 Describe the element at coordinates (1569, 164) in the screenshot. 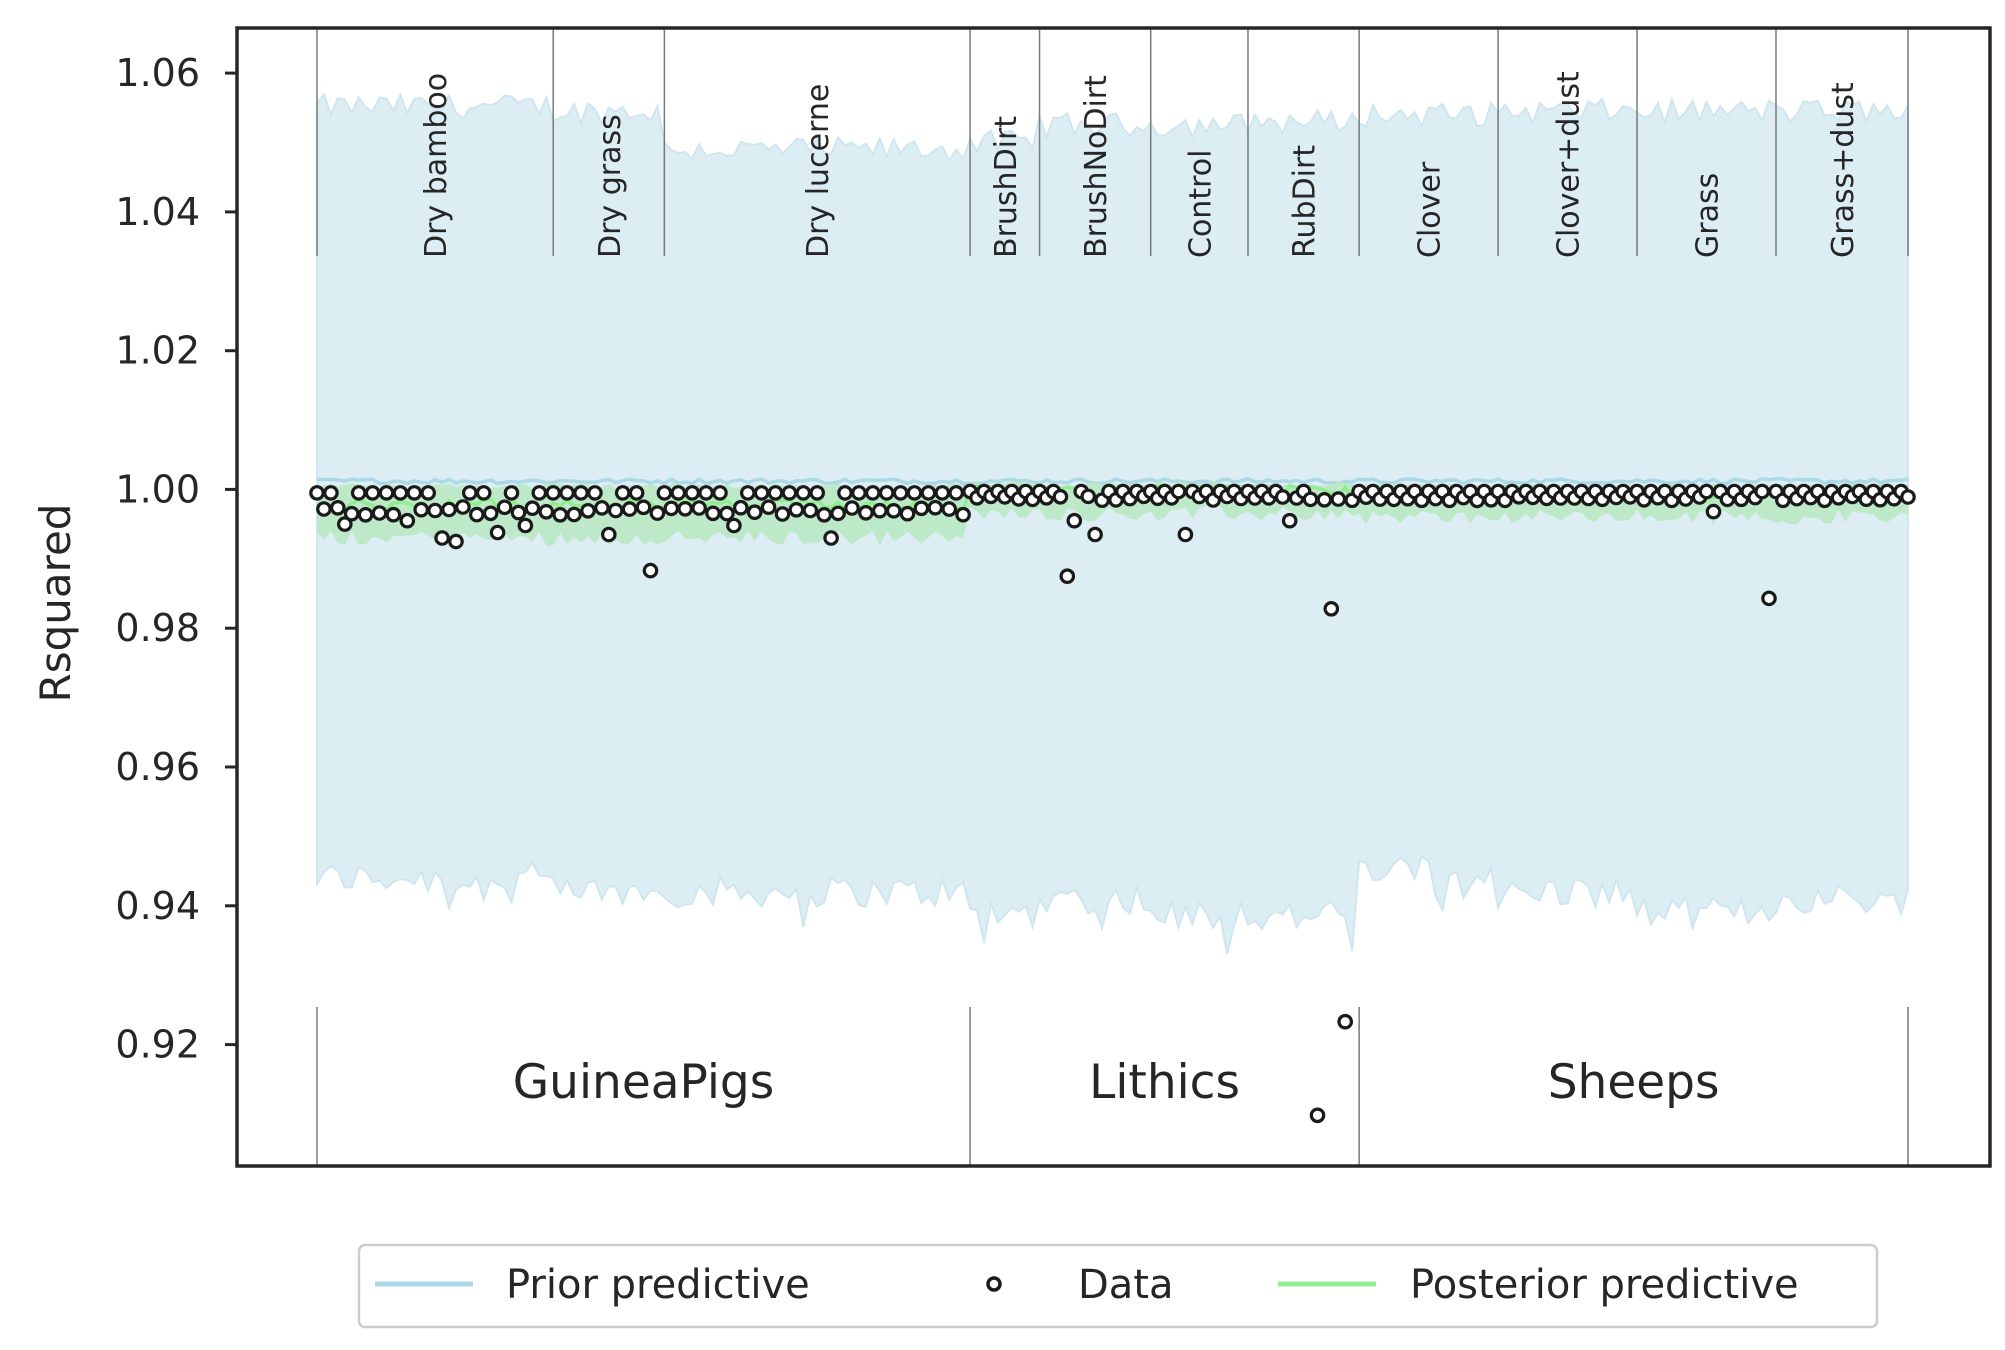

I see `subgroup-label: Clover+dust` at that location.